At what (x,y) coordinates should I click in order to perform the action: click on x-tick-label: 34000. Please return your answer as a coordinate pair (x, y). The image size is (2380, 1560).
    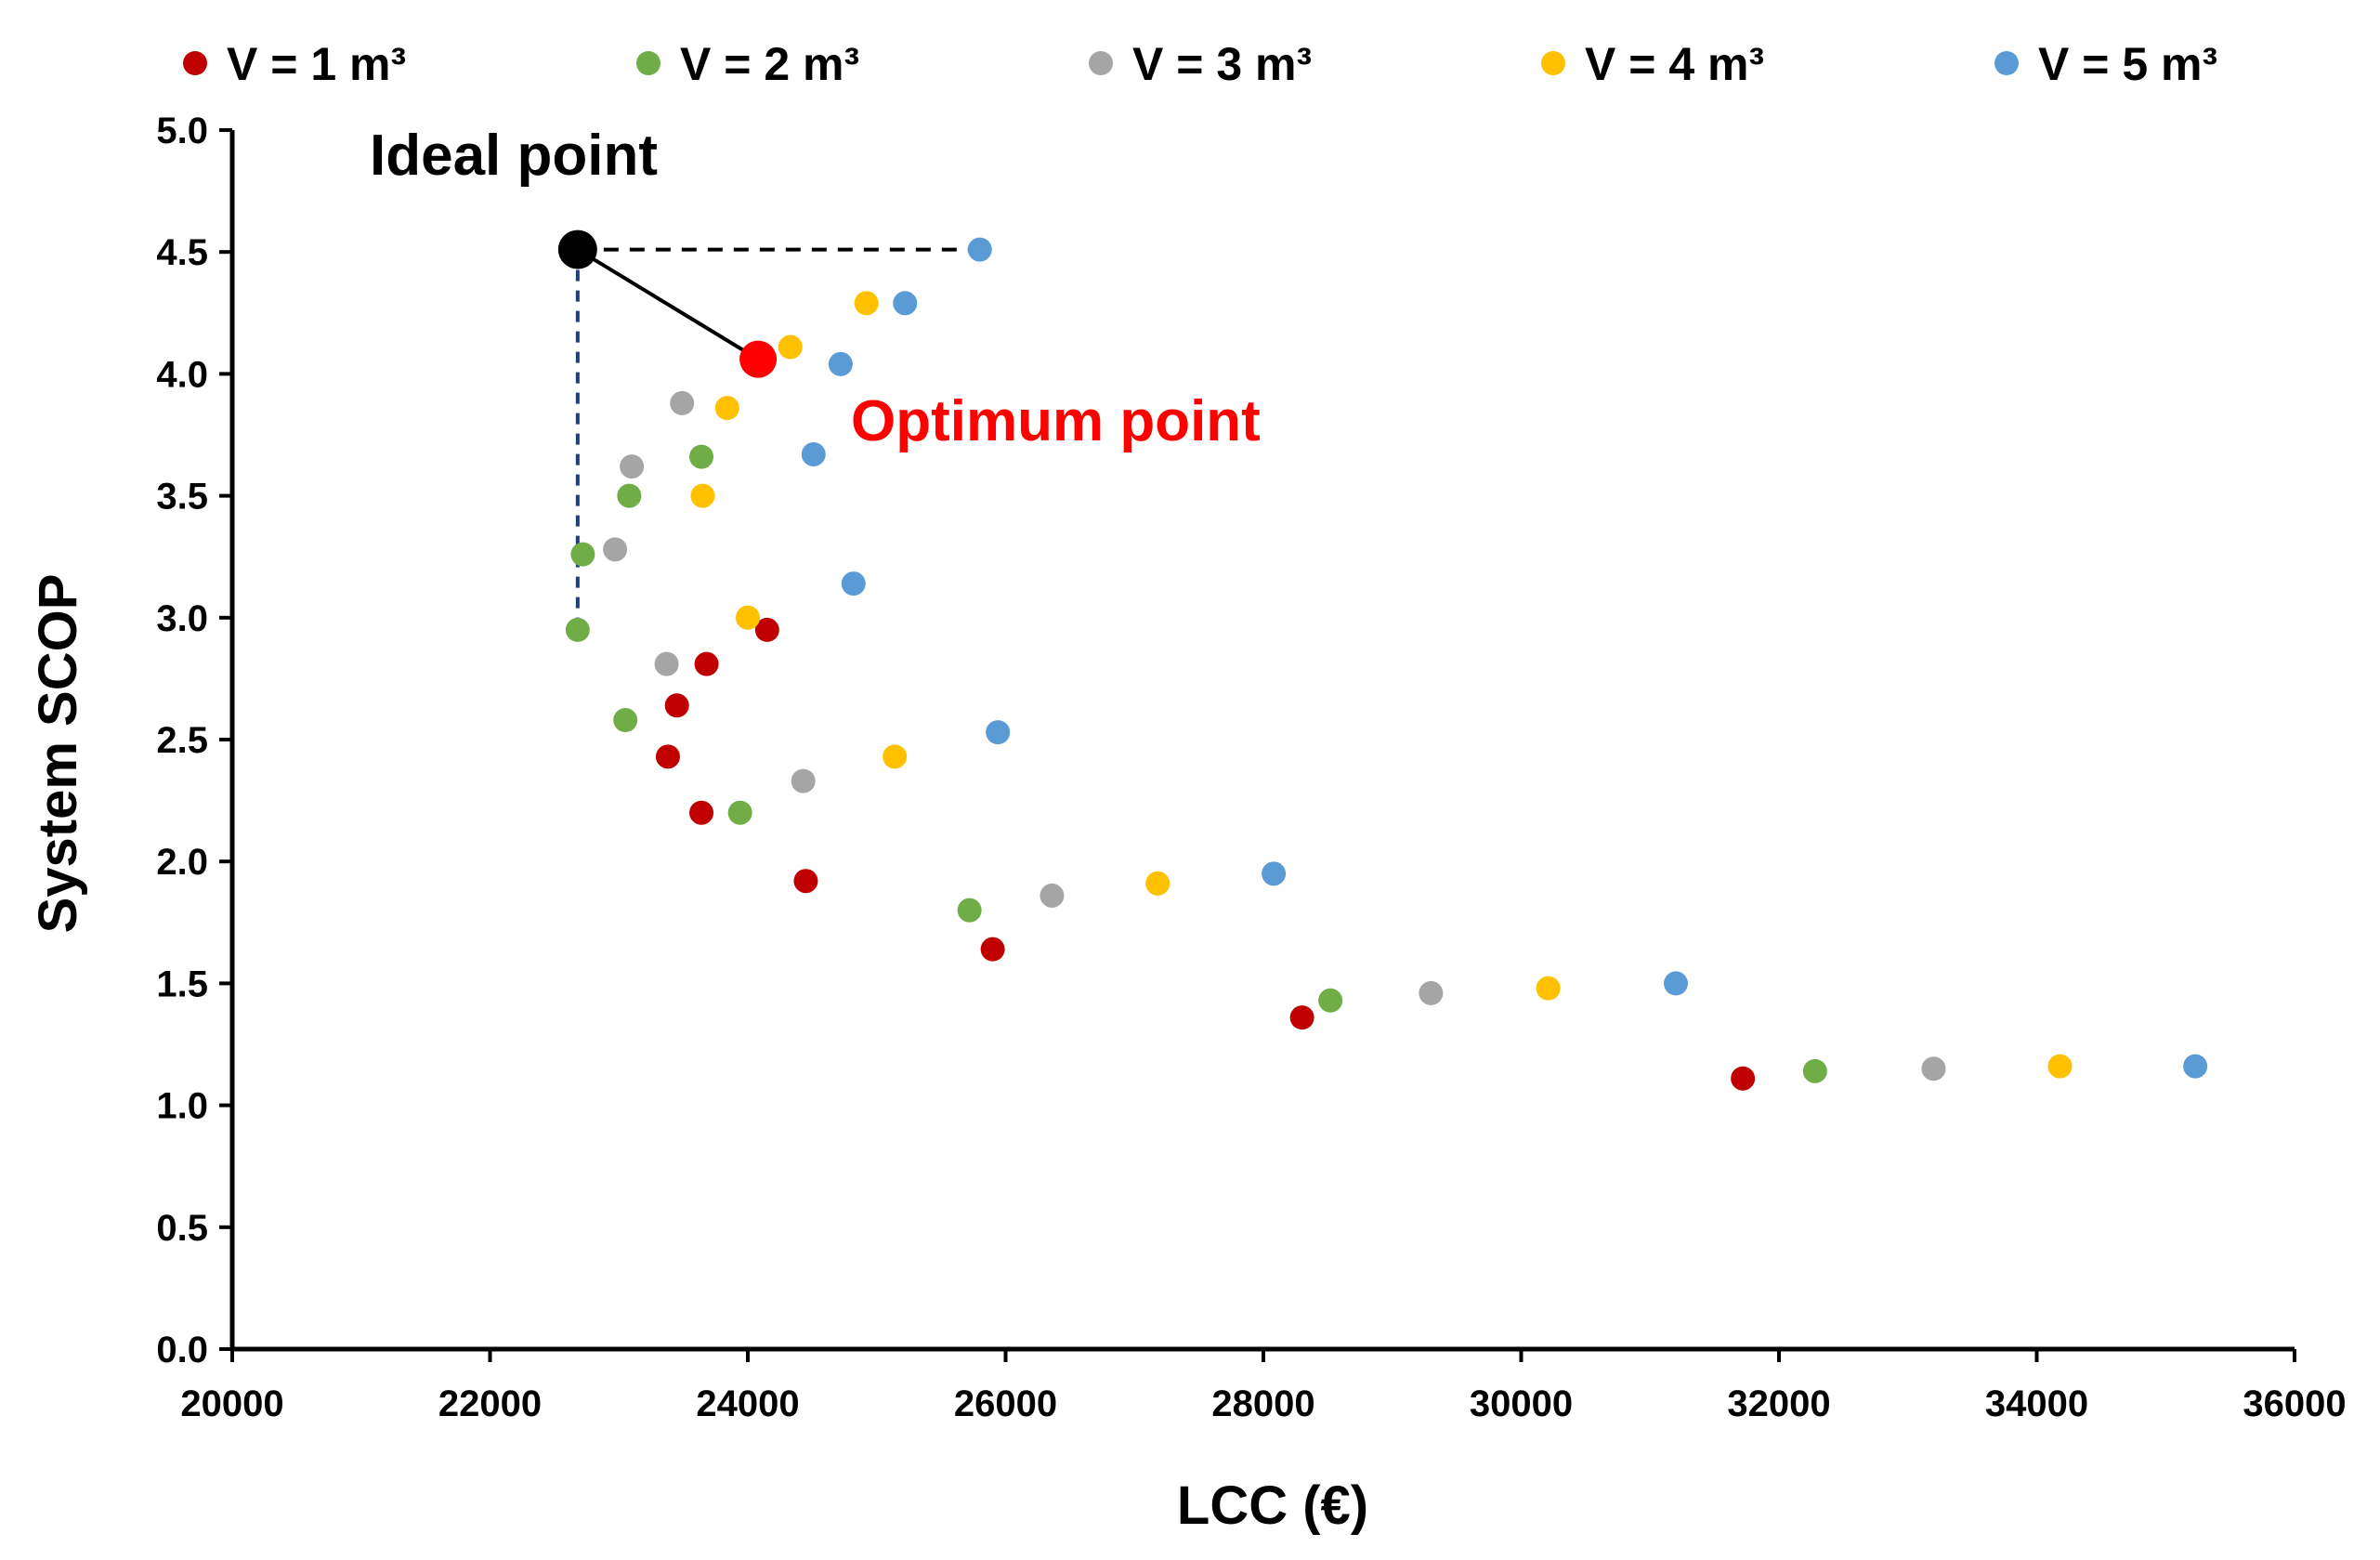
    Looking at the image, I should click on (2036, 1403).